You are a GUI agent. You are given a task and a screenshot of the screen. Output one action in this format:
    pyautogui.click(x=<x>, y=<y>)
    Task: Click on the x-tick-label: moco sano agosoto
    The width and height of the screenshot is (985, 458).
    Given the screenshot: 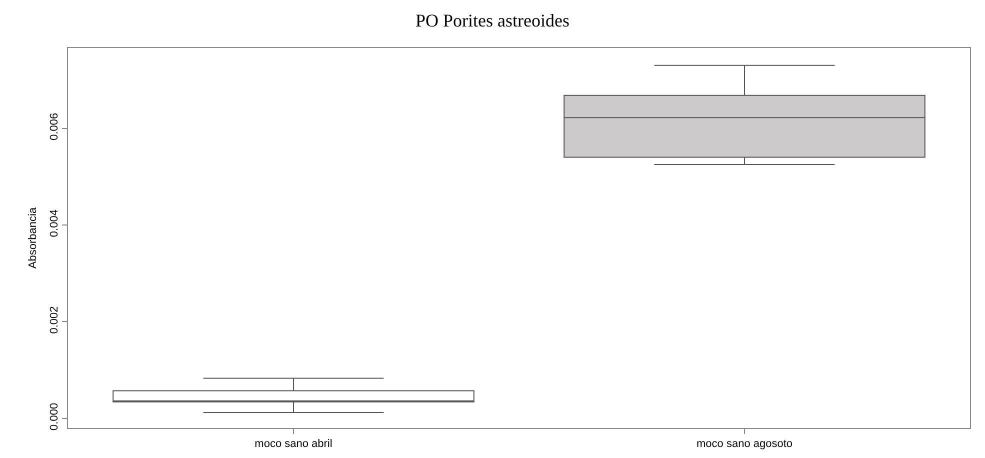 What is the action you would take?
    pyautogui.click(x=744, y=444)
    